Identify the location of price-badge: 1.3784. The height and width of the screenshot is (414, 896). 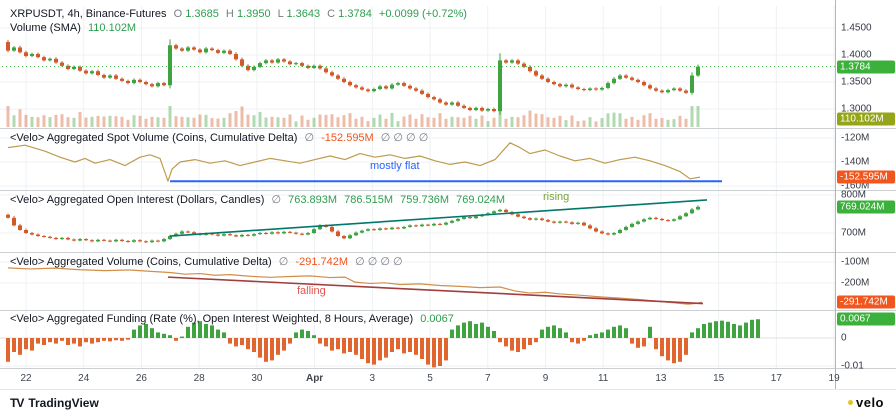
(866, 67).